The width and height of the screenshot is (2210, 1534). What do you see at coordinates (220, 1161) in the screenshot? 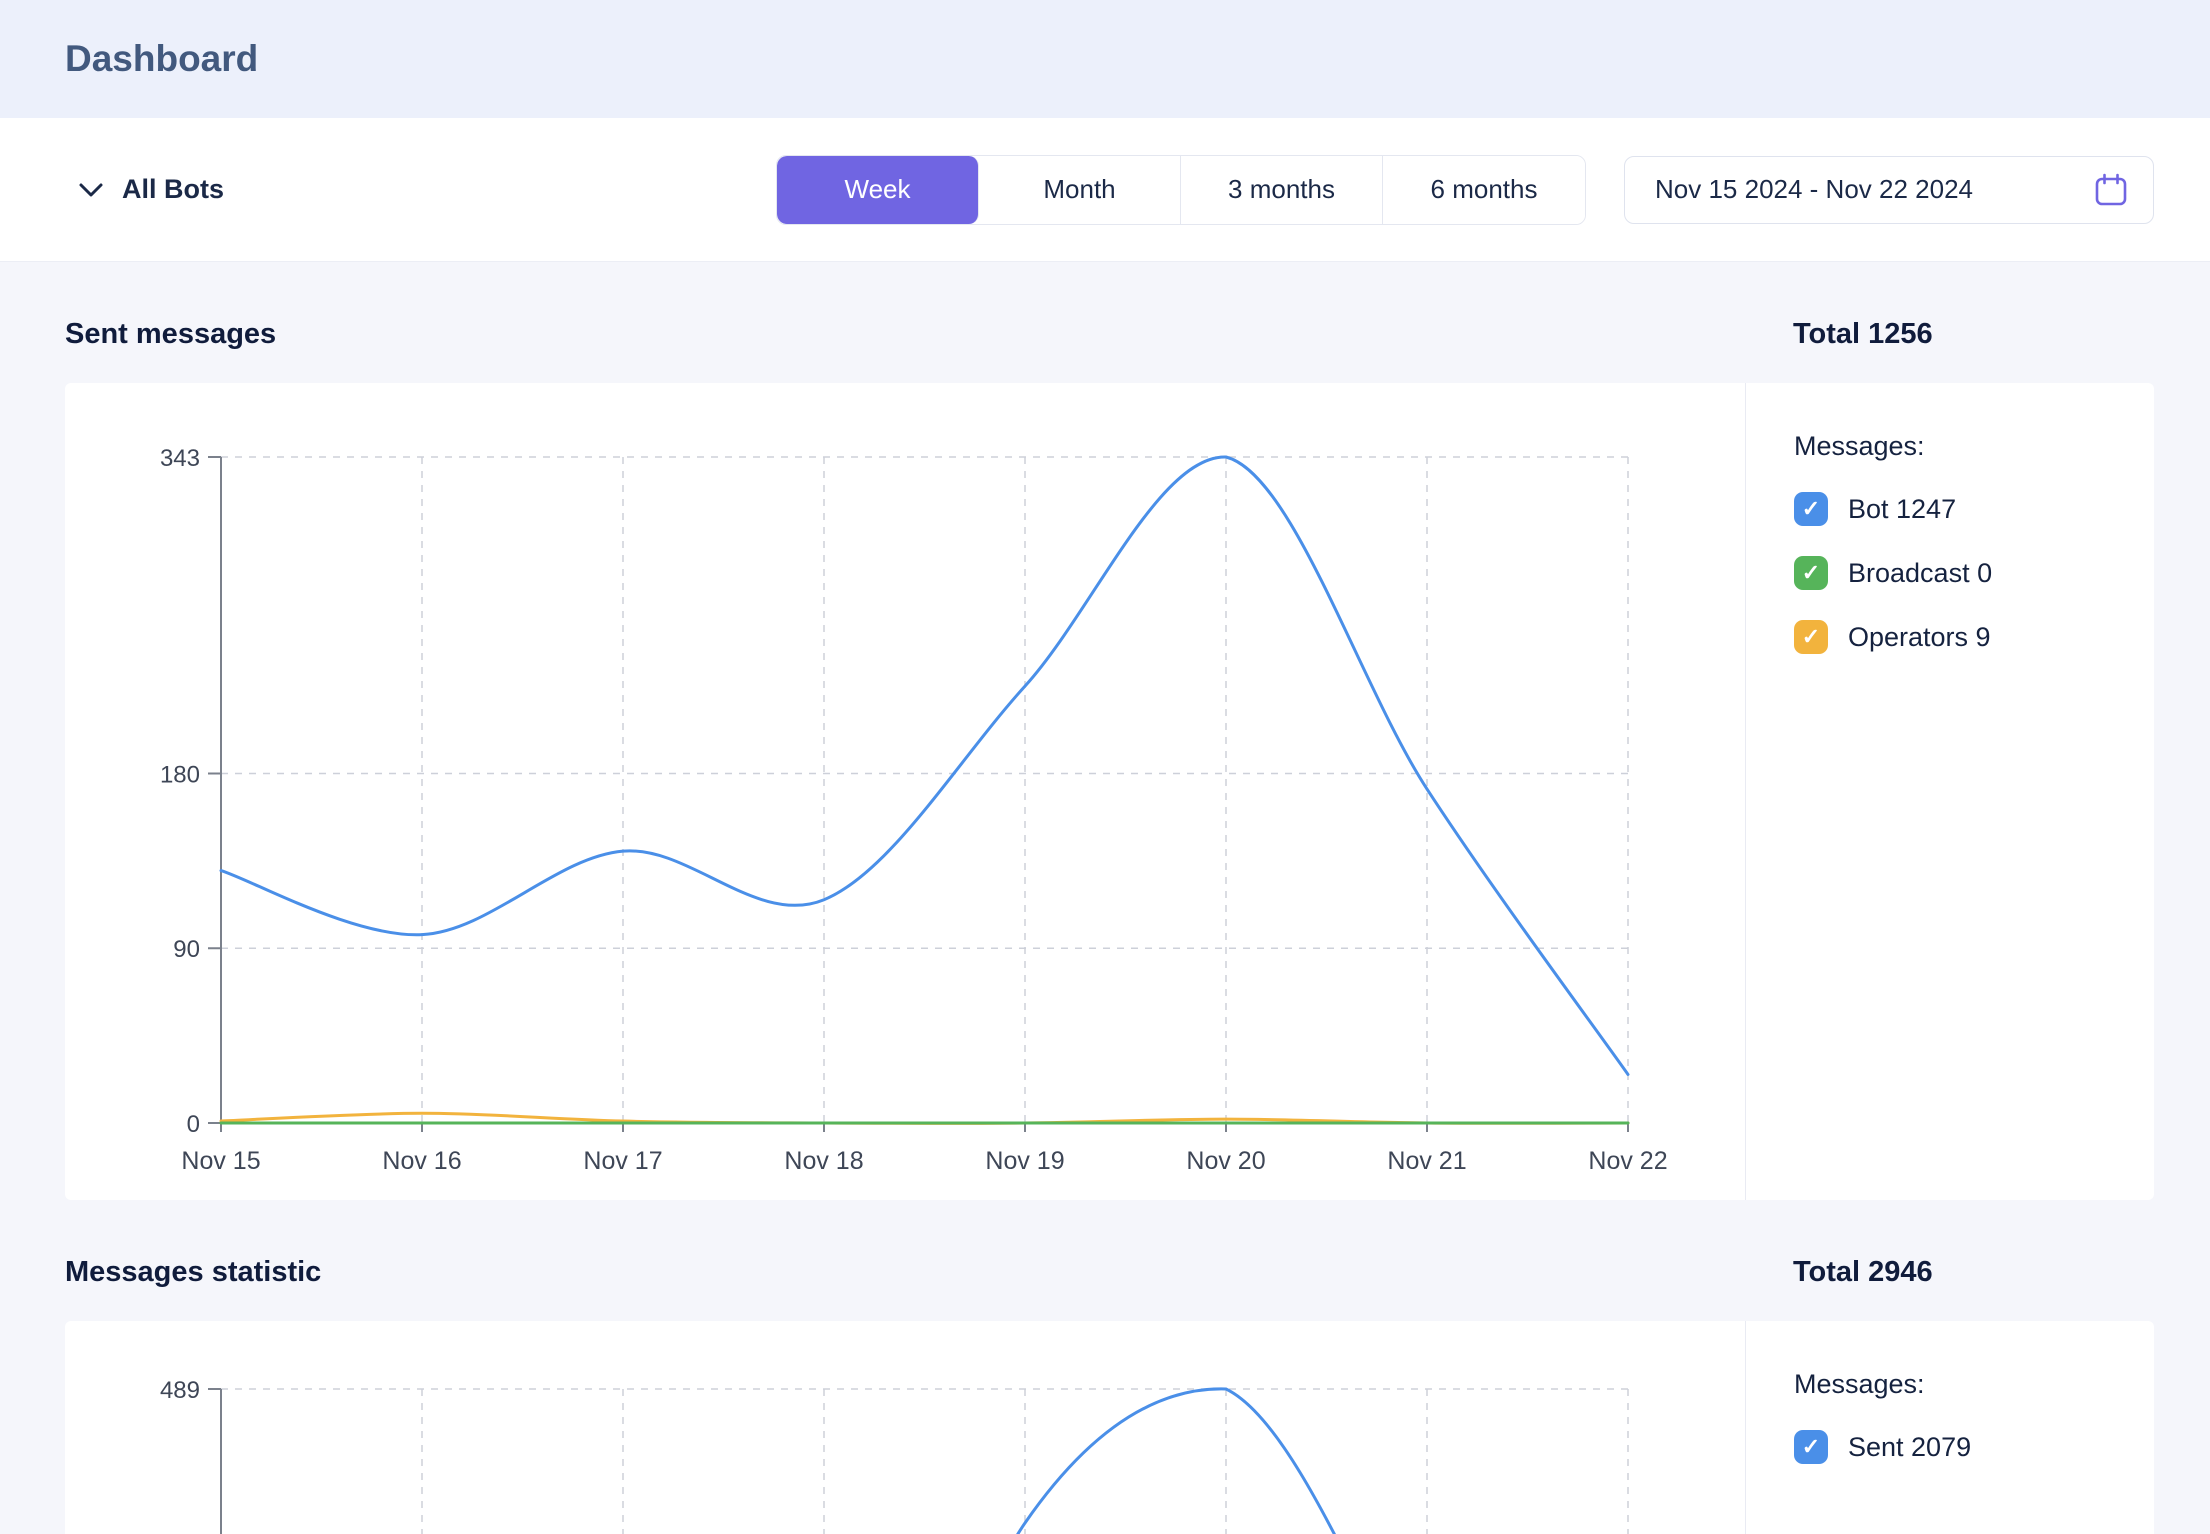
I see `svg-text: Nov 15` at bounding box center [220, 1161].